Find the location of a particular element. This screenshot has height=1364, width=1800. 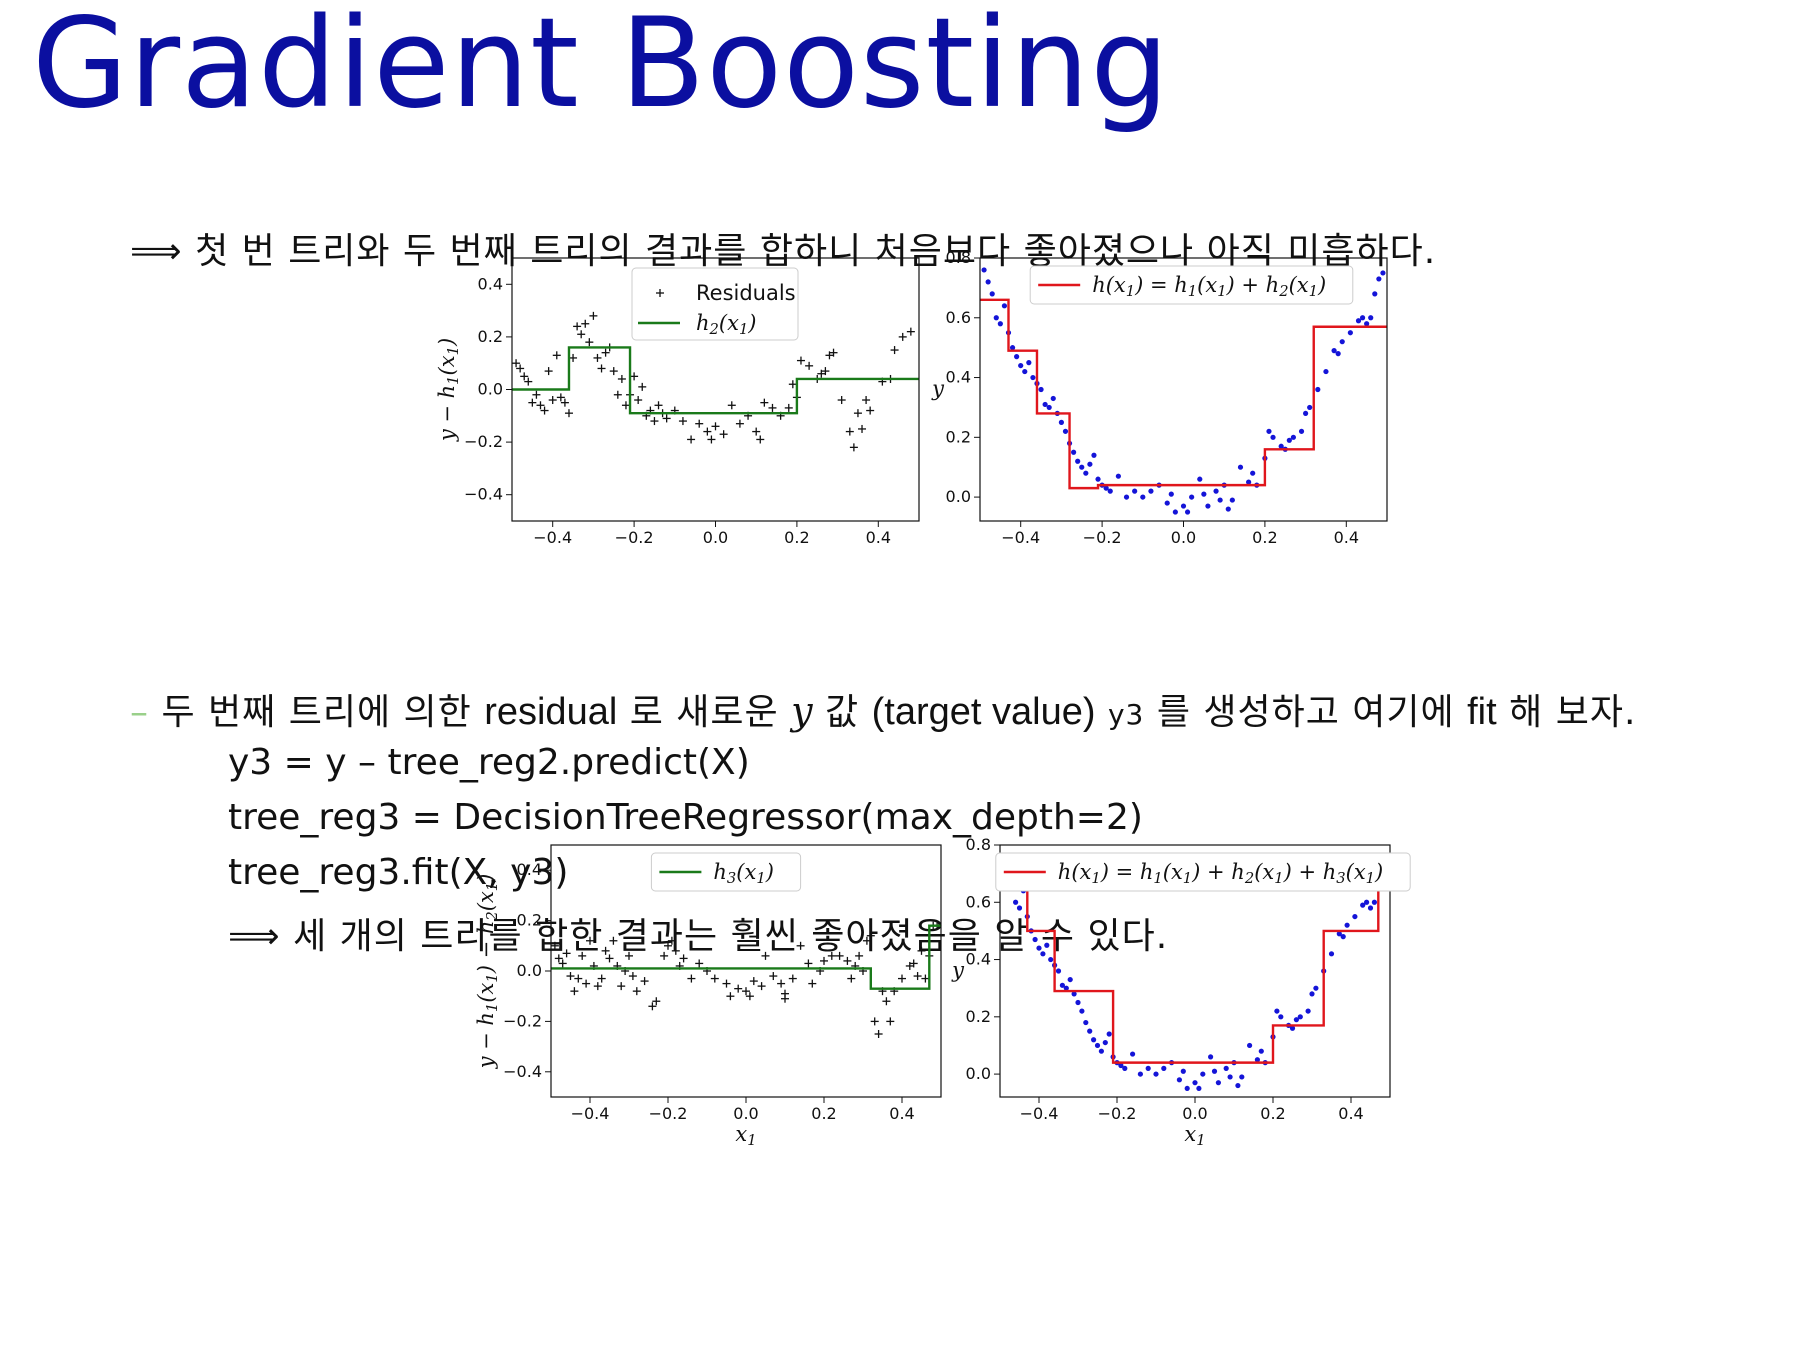

y-tick: −0.2 is located at coordinates (488, 441).